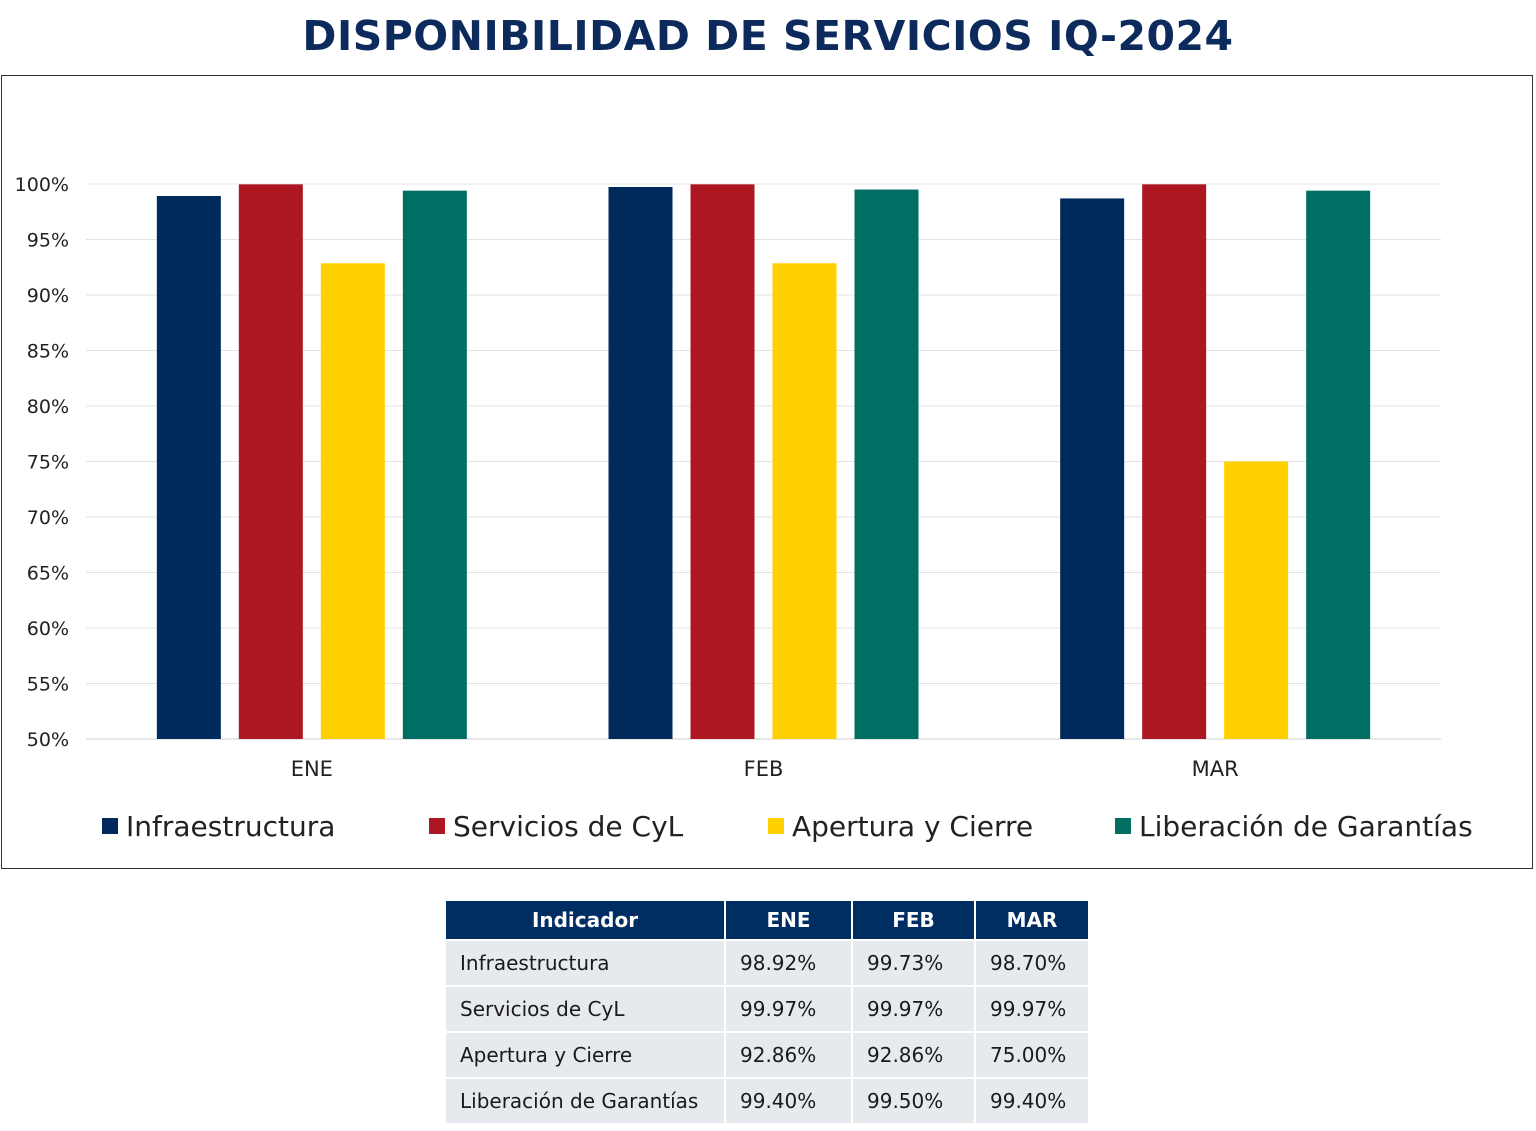  What do you see at coordinates (1306, 826) in the screenshot?
I see `legend-label: Liberación de Garantías` at bounding box center [1306, 826].